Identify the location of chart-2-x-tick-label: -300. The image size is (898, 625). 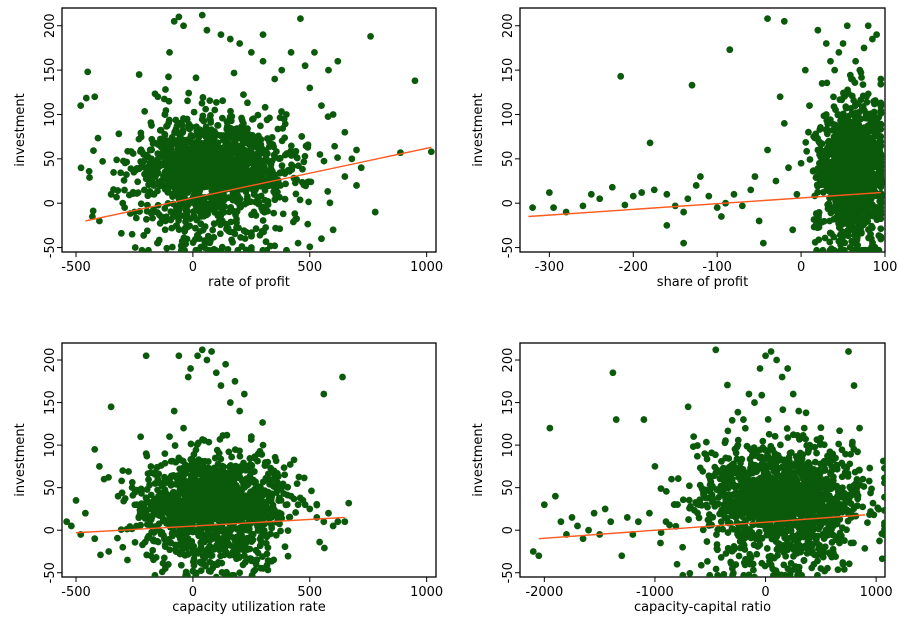
(550, 267).